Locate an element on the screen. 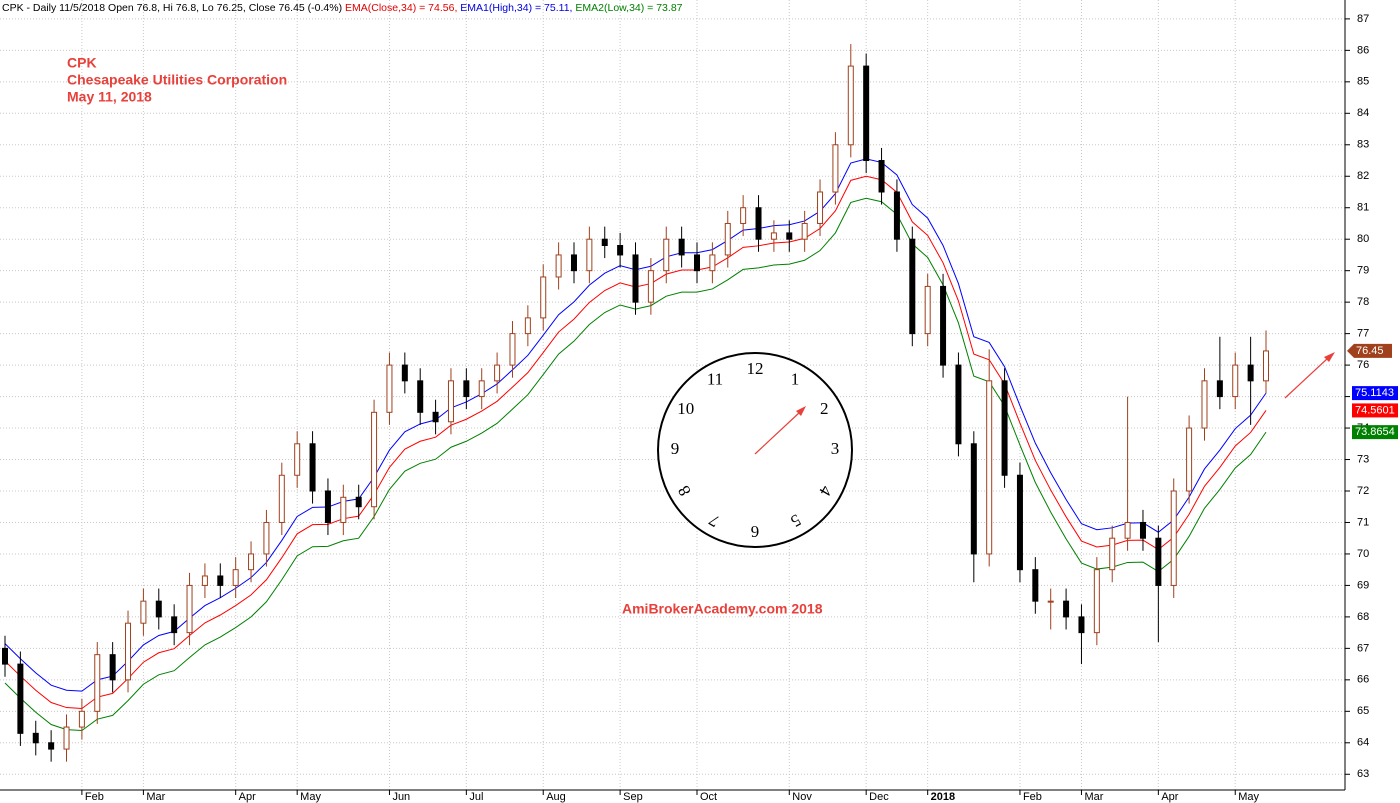 The width and height of the screenshot is (1400, 803). end-label-box is located at coordinates (1375, 393).